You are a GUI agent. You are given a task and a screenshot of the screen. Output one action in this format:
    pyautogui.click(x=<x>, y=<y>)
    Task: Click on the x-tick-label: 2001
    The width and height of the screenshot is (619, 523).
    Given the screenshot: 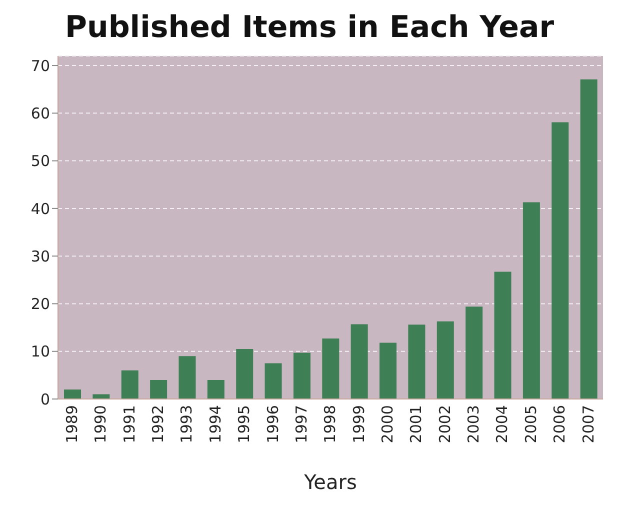 What is the action you would take?
    pyautogui.click(x=416, y=424)
    